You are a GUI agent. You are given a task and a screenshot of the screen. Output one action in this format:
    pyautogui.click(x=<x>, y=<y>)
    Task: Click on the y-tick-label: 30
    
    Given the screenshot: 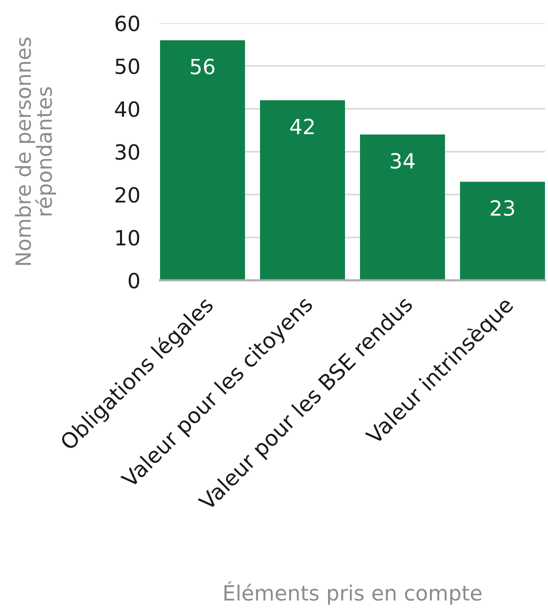 What is the action you would take?
    pyautogui.click(x=128, y=152)
    